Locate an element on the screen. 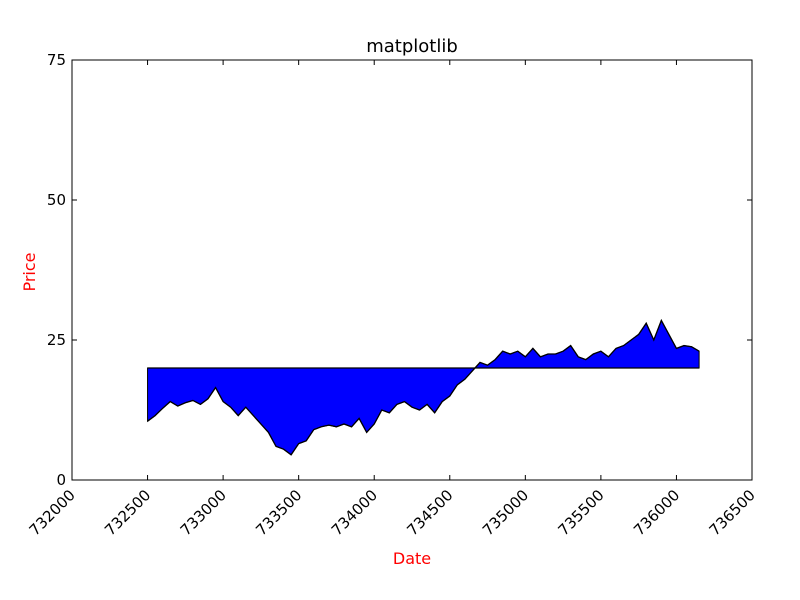 The width and height of the screenshot is (800, 600). y-tick-label: 25 is located at coordinates (56, 340).